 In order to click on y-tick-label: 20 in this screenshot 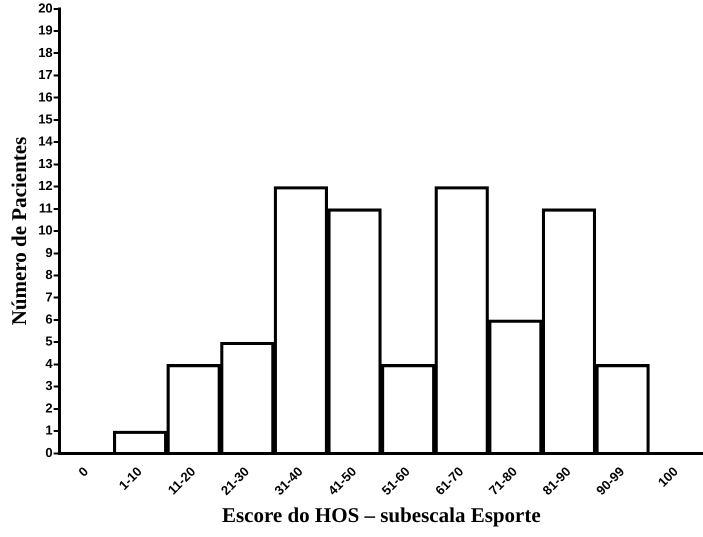, I will do `click(45, 8)`.